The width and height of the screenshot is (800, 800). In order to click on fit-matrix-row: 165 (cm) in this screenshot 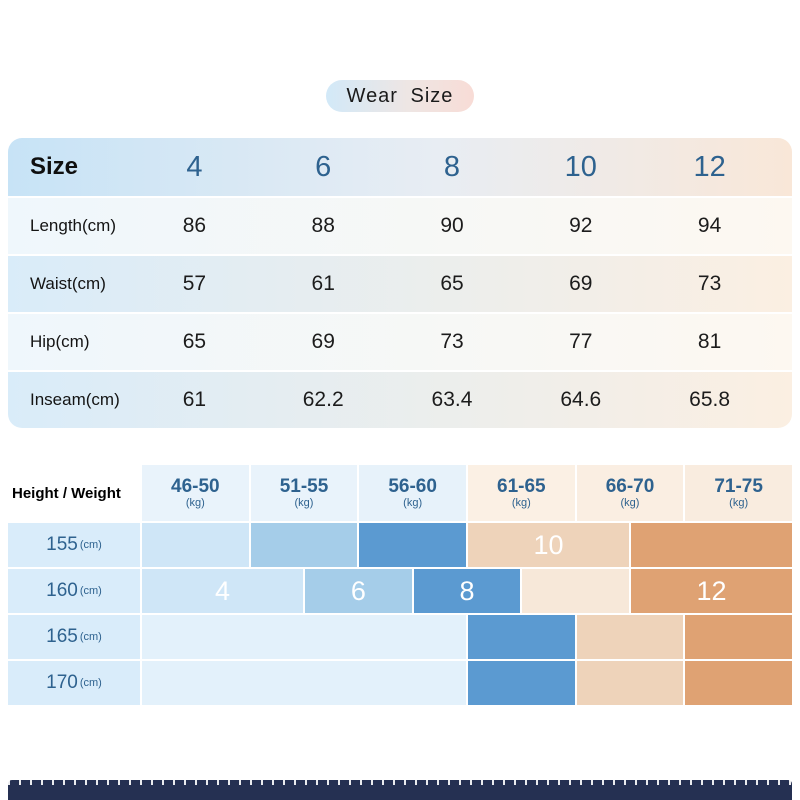, I will do `click(400, 637)`.